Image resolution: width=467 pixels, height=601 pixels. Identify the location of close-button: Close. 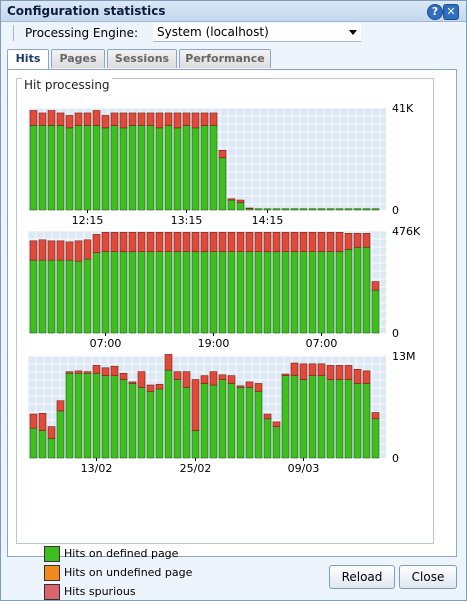
(428, 577).